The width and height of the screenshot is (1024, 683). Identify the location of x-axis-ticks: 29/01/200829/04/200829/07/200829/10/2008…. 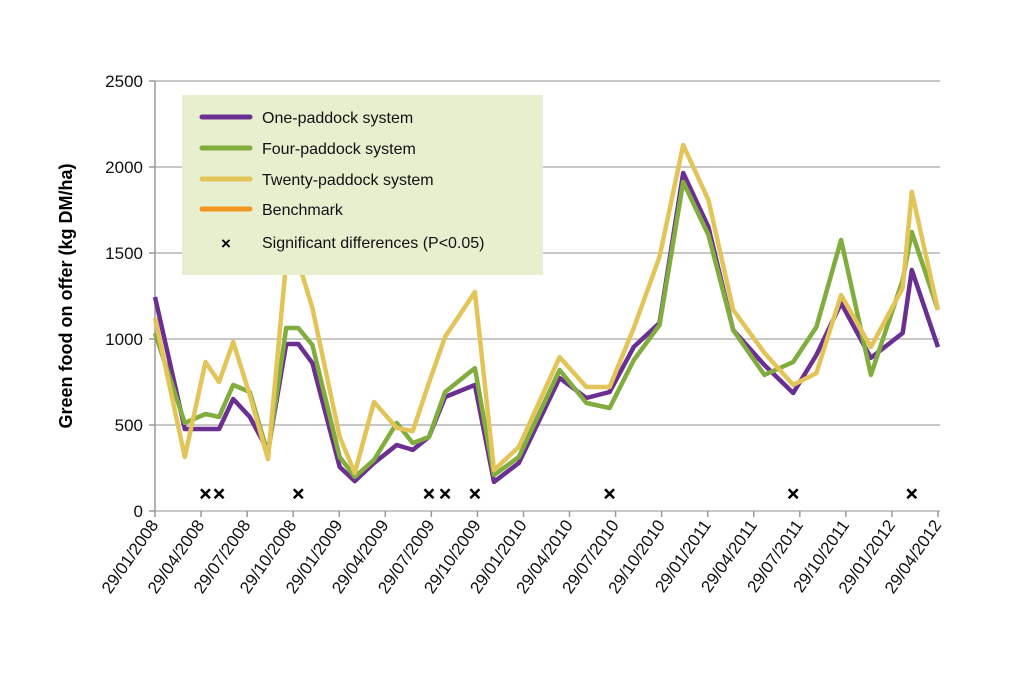
(521, 554).